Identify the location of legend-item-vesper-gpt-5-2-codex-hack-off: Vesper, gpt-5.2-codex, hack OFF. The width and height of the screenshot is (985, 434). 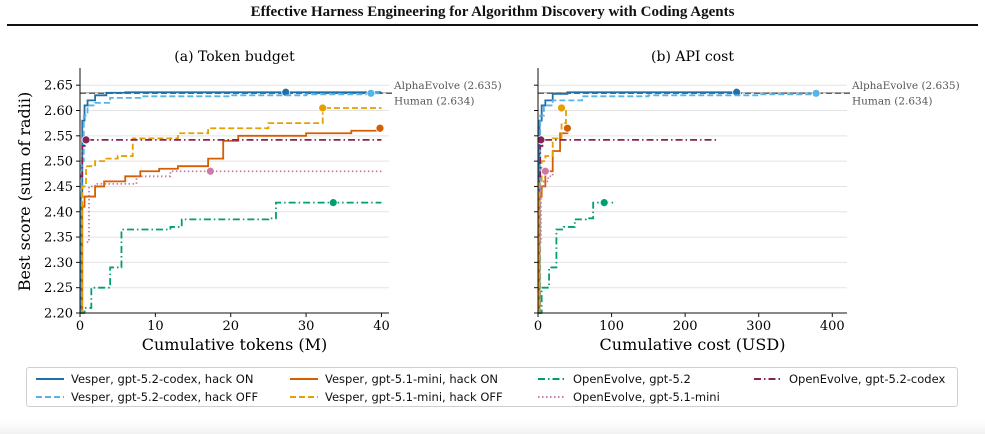
(146, 397).